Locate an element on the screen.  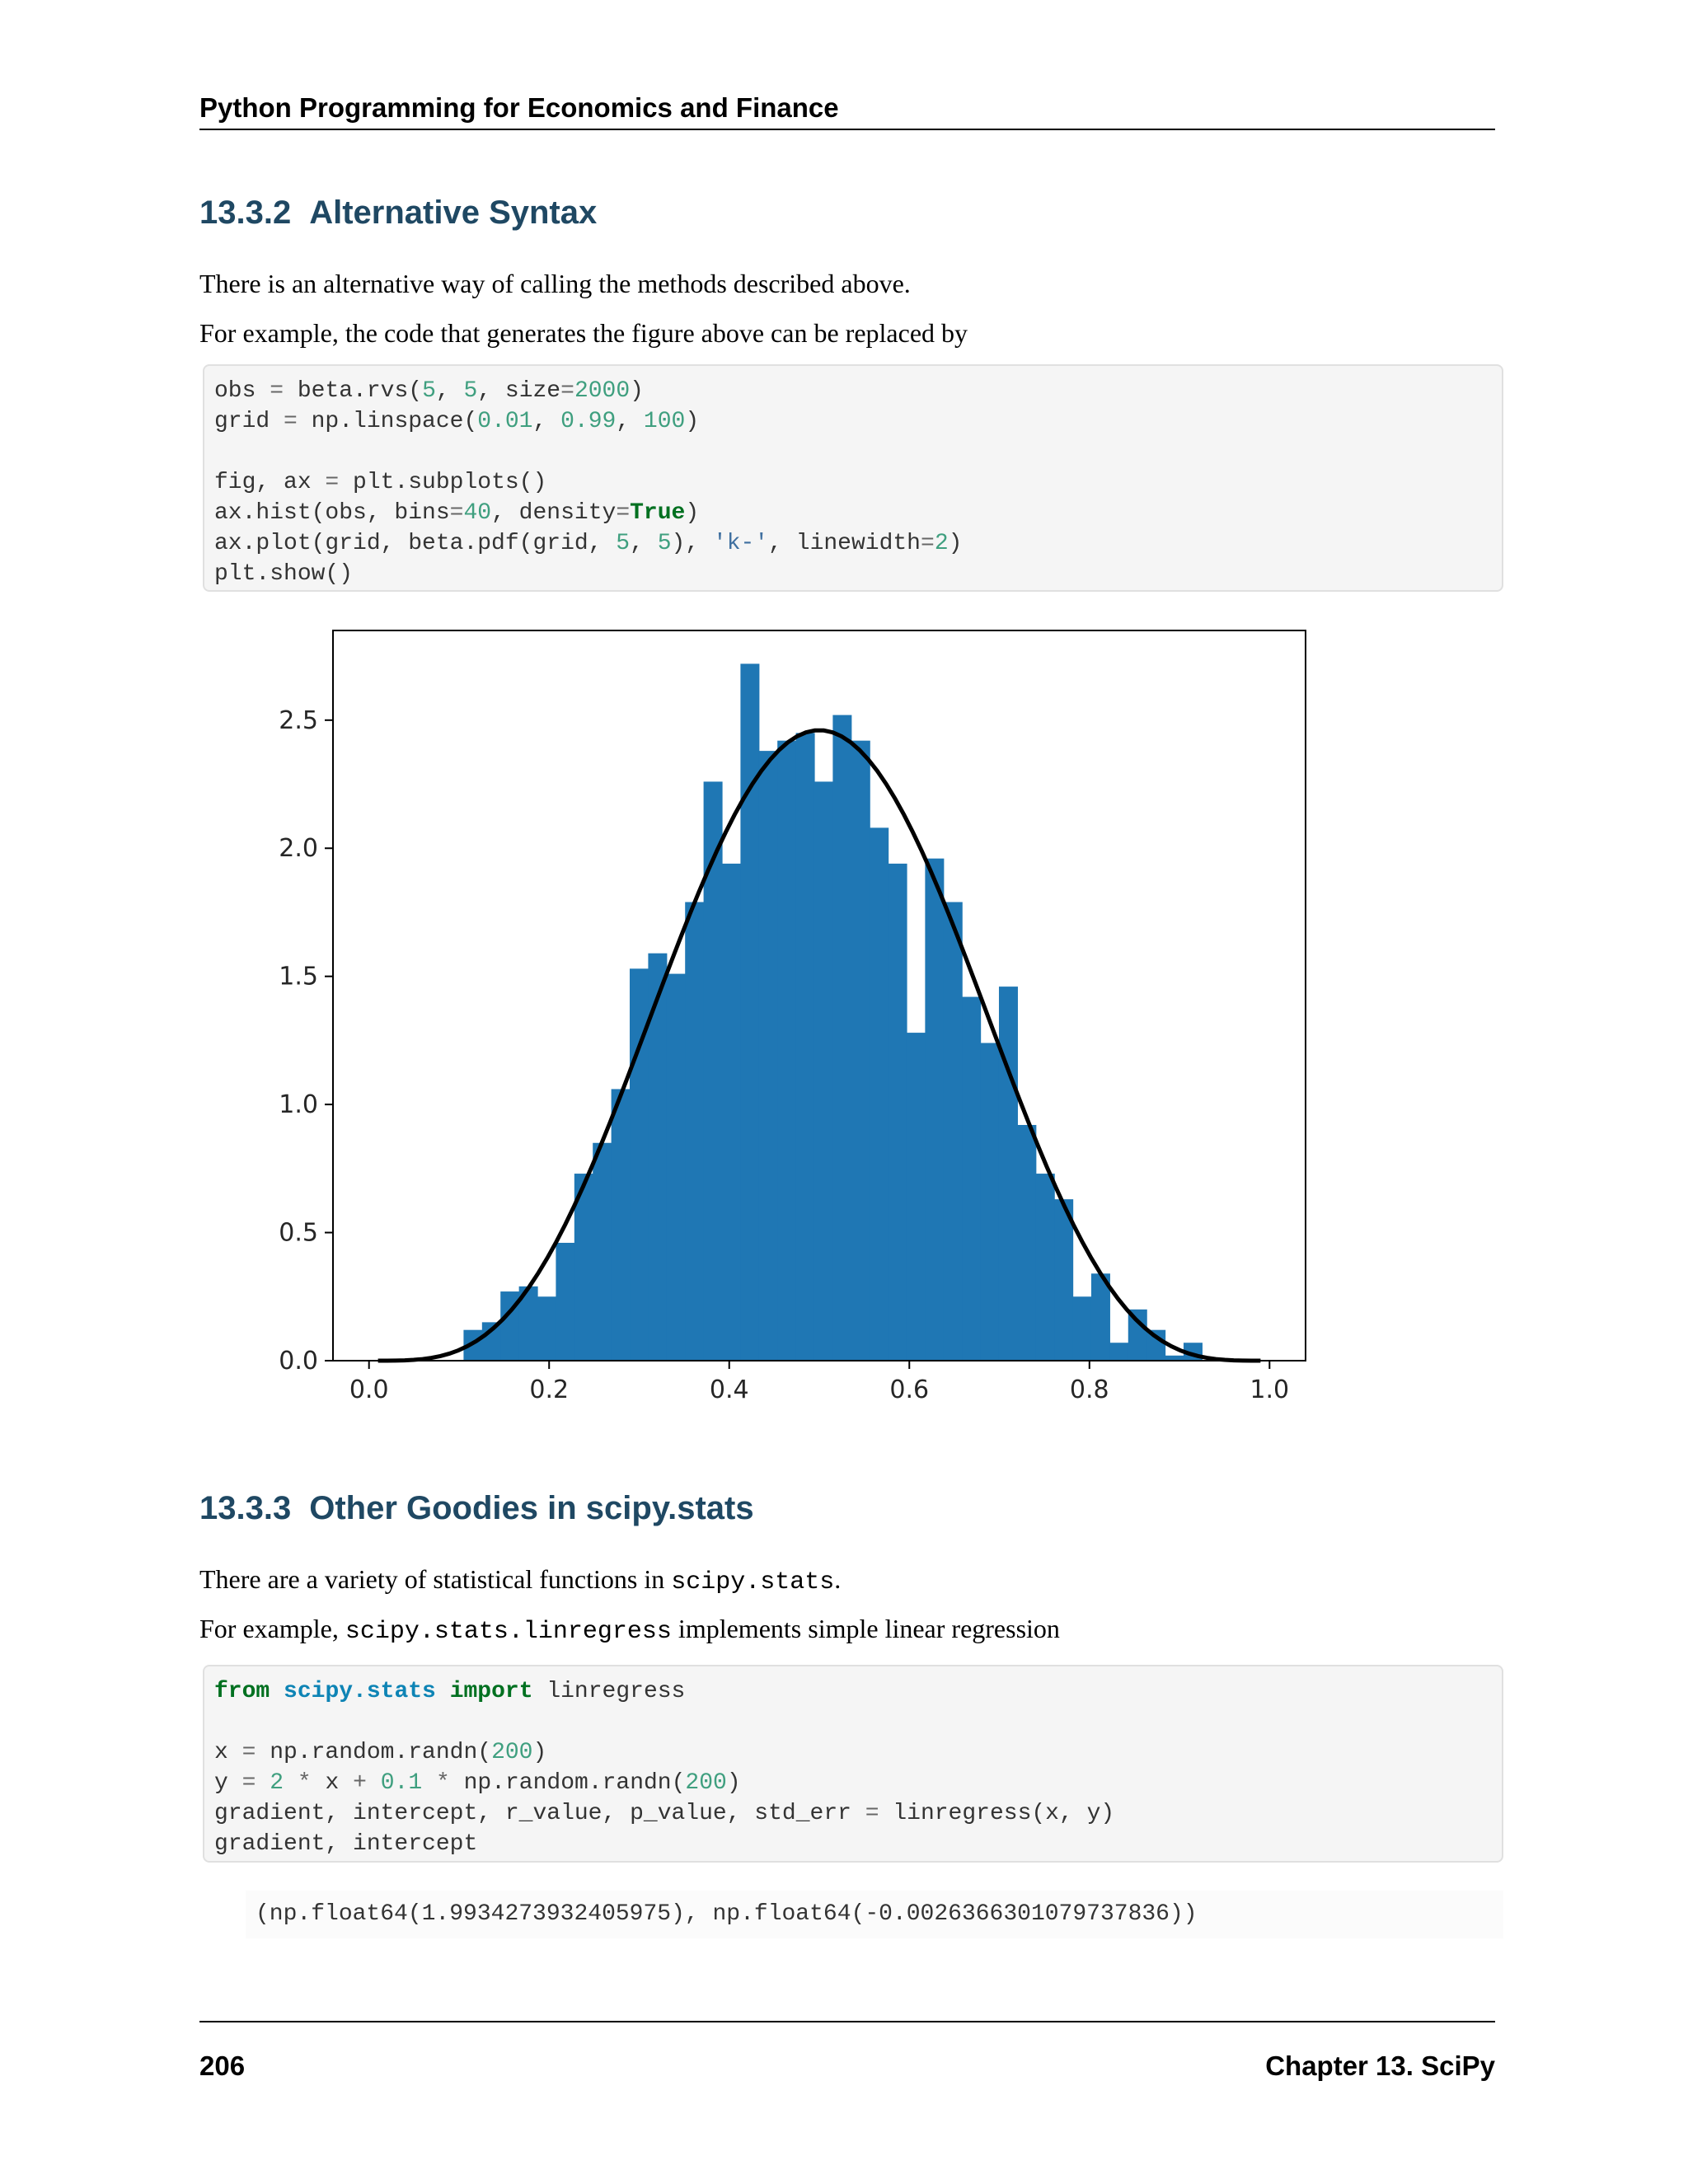
code-line: ax.hist(obs, bins=40, density=True) is located at coordinates (457, 513).